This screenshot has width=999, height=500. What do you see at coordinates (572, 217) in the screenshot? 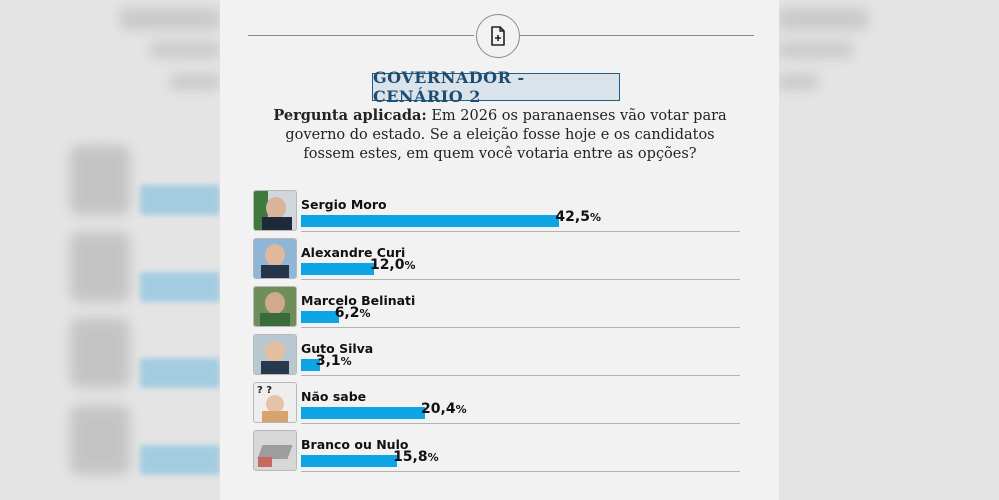
I see `data-label-value: 42,5` at bounding box center [572, 217].